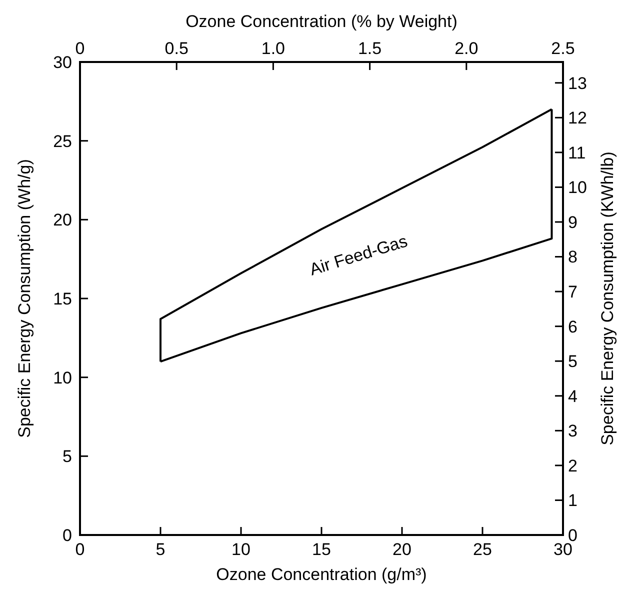 The image size is (636, 590). Describe the element at coordinates (607, 299) in the screenshot. I see `y2-axis-title: Specific Energy Consumption (KWh/lb)` at that location.